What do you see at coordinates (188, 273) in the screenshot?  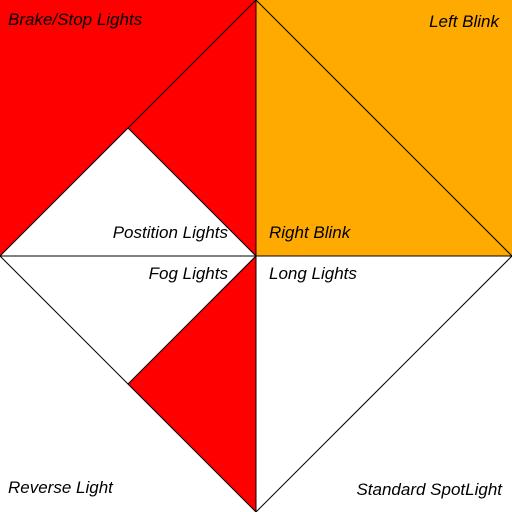 I see `fog-lights-label: Fog Lights` at bounding box center [188, 273].